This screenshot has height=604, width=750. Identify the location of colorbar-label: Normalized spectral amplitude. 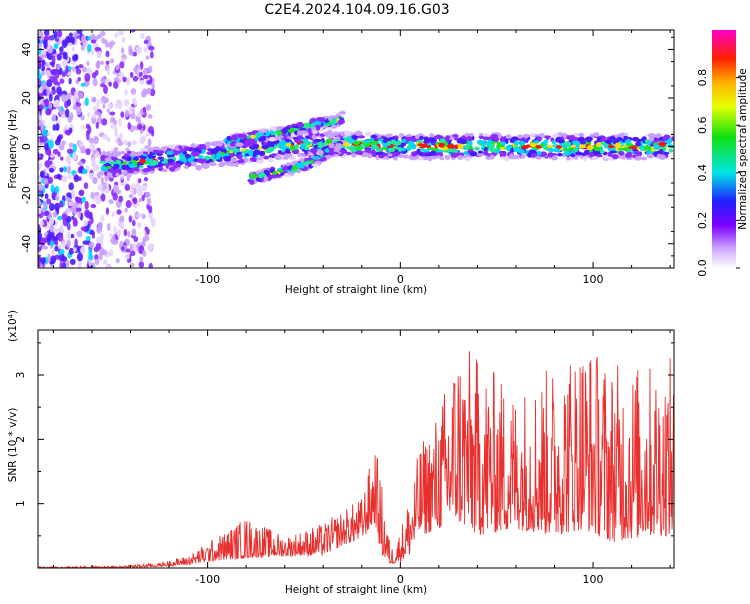
(743, 148).